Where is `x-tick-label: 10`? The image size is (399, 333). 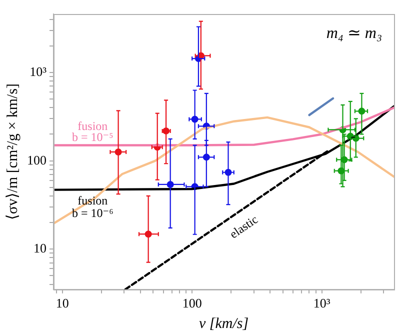
x-tick-label: 10 is located at coordinates (62, 303).